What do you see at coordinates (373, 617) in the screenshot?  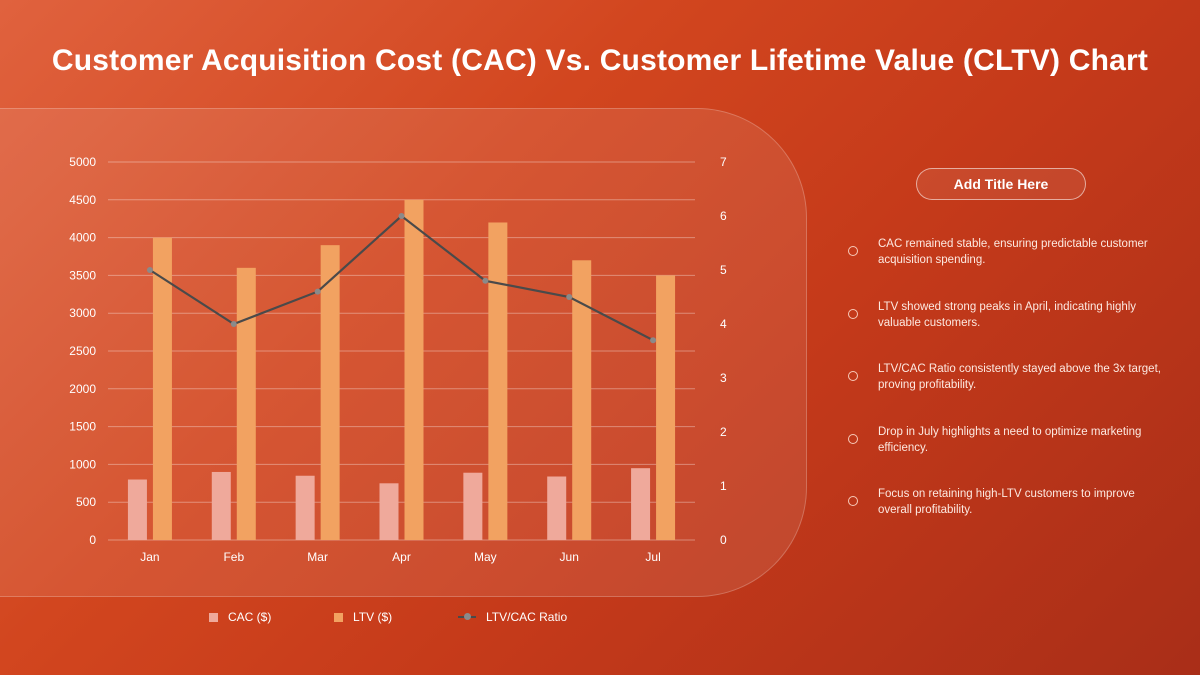 I see `legend-label-ltv: LTV ($)` at bounding box center [373, 617].